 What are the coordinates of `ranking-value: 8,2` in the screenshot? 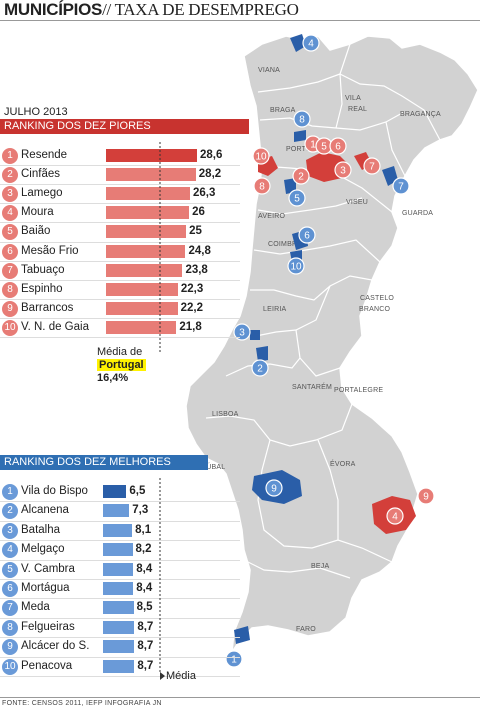 It's located at (143, 549).